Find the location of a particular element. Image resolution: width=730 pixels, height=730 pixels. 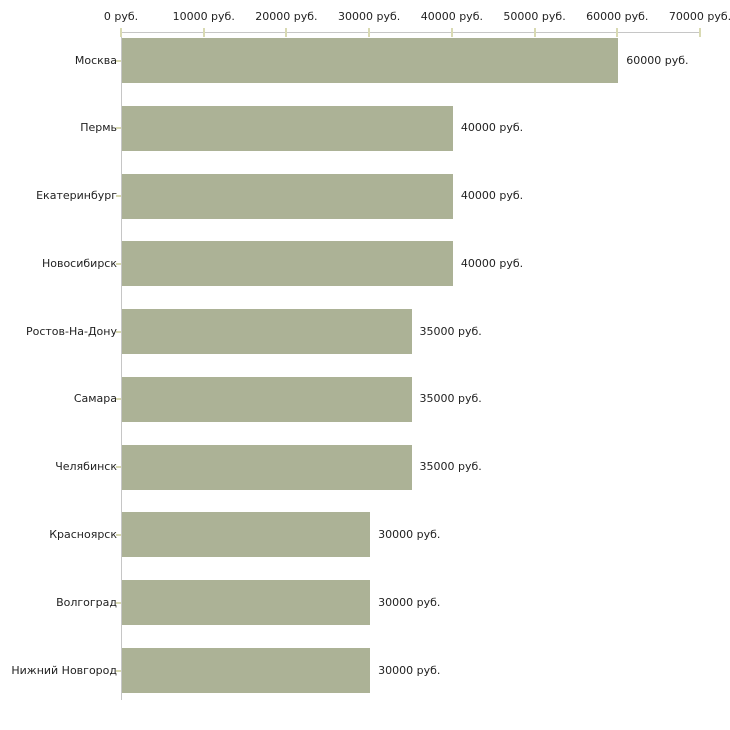

category-label: Нижний Новгород is located at coordinates (64, 670).